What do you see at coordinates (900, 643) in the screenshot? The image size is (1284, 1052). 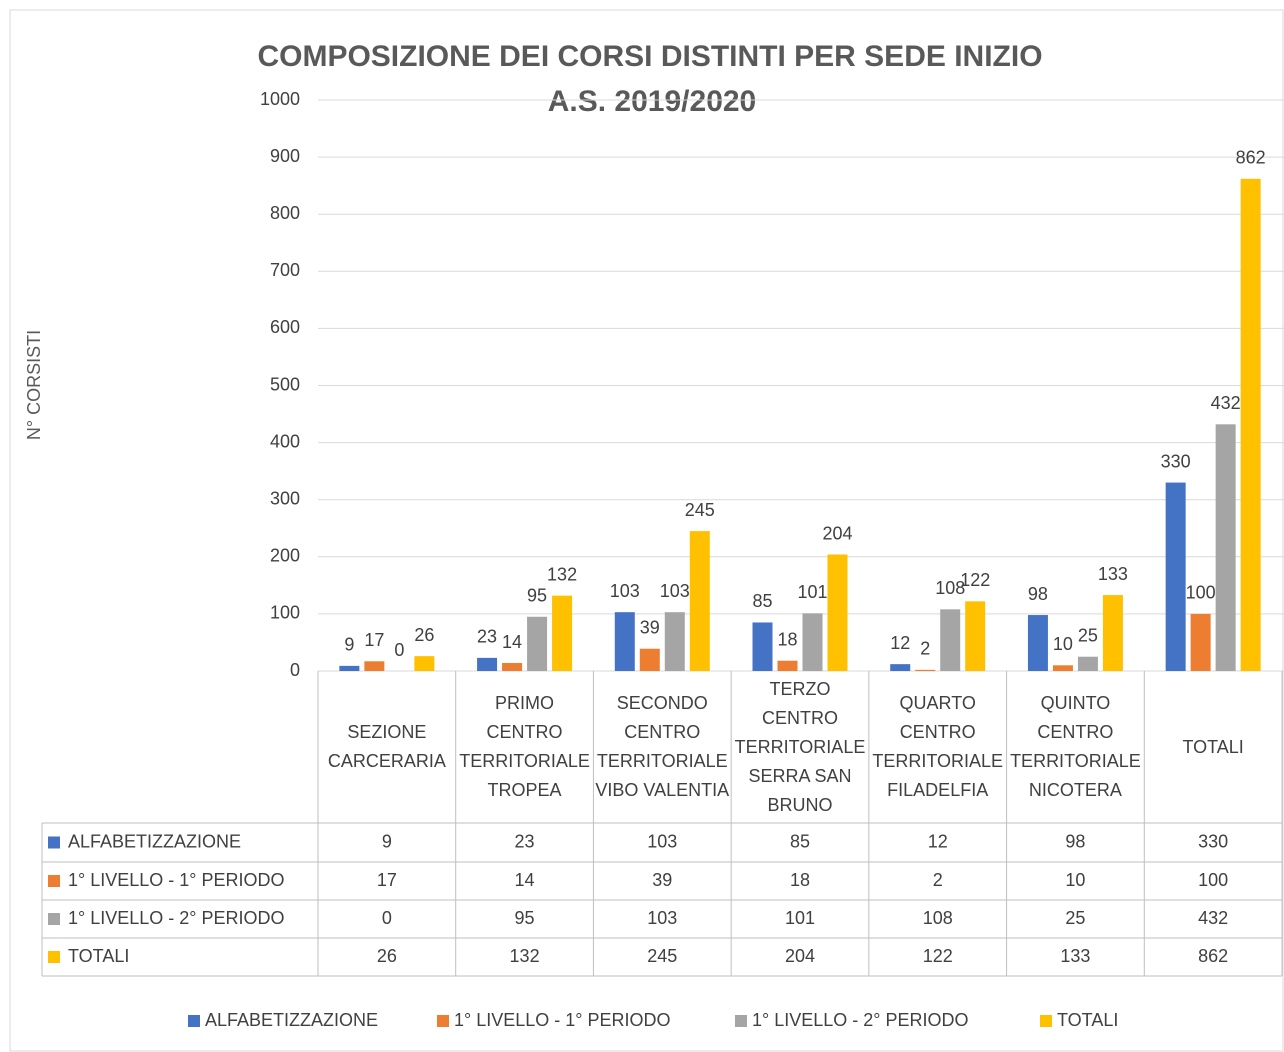 I see `data-label: 12` at bounding box center [900, 643].